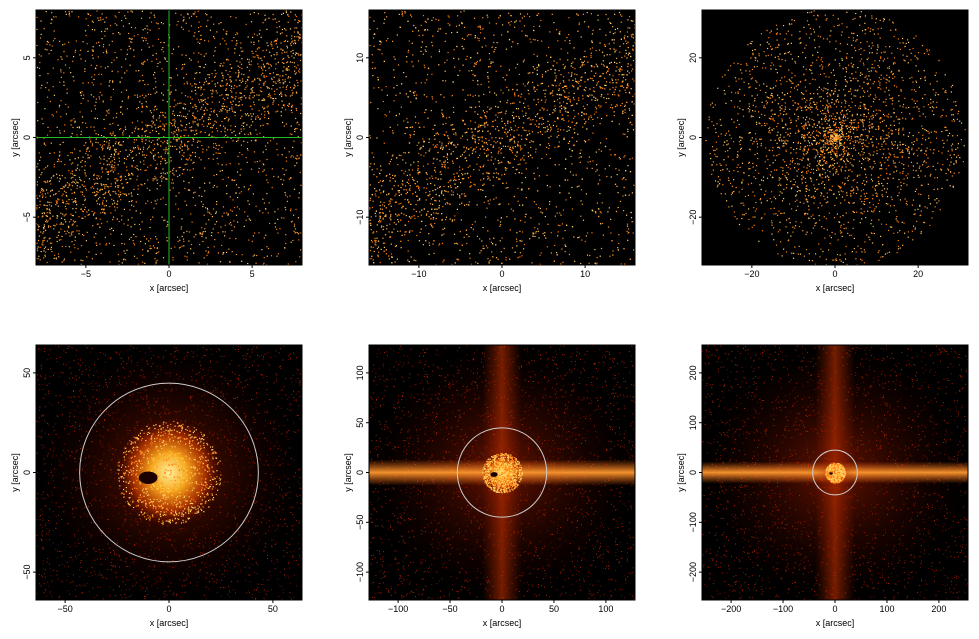 The width and height of the screenshot is (979, 639). What do you see at coordinates (731, 609) in the screenshot?
I see `x-tick-label: −200` at bounding box center [731, 609].